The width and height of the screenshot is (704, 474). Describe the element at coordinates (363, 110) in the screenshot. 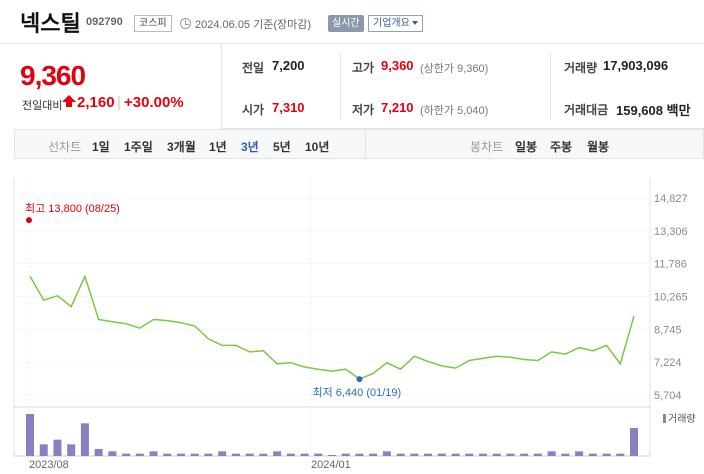

I see `low-label: 저가` at that location.